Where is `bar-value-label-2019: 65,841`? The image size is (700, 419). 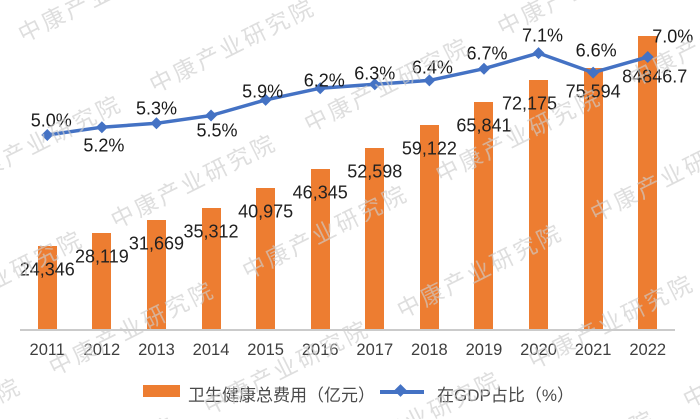 bar-value-label-2019: 65,841 is located at coordinates (484, 125).